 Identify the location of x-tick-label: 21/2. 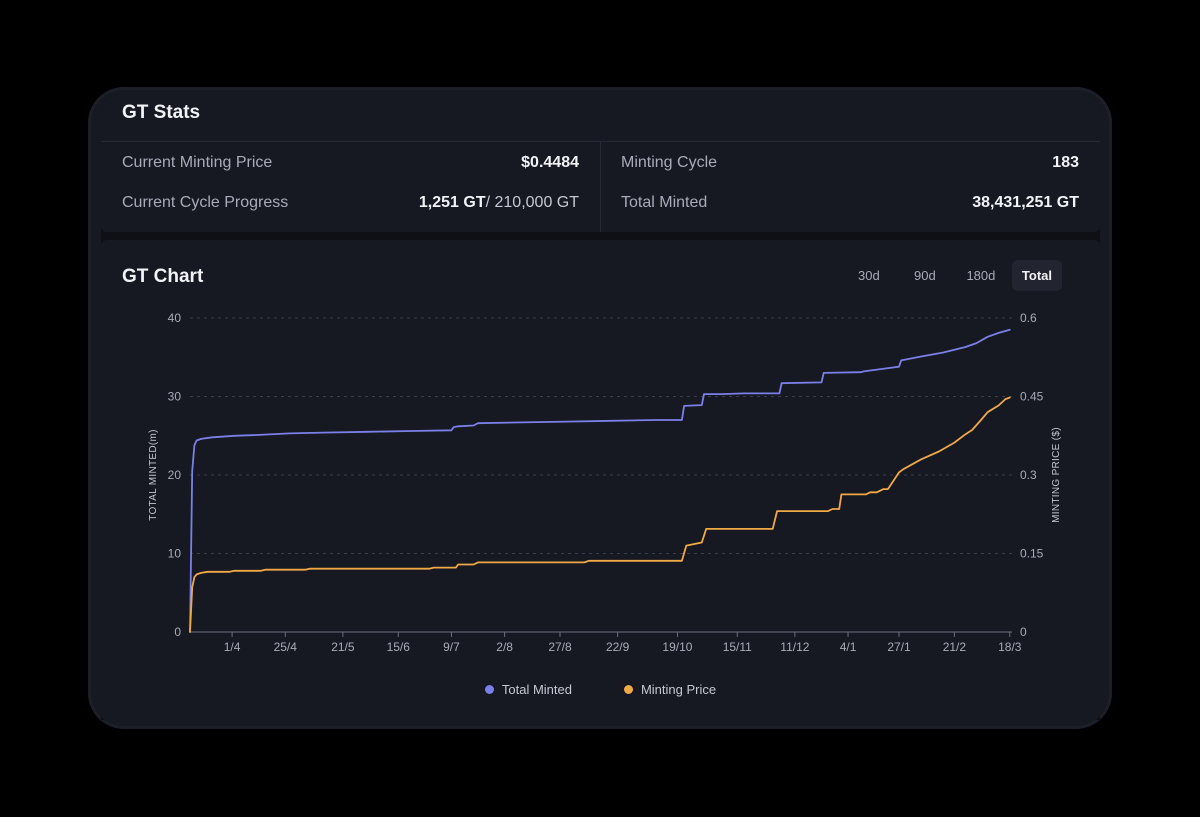
(955, 647).